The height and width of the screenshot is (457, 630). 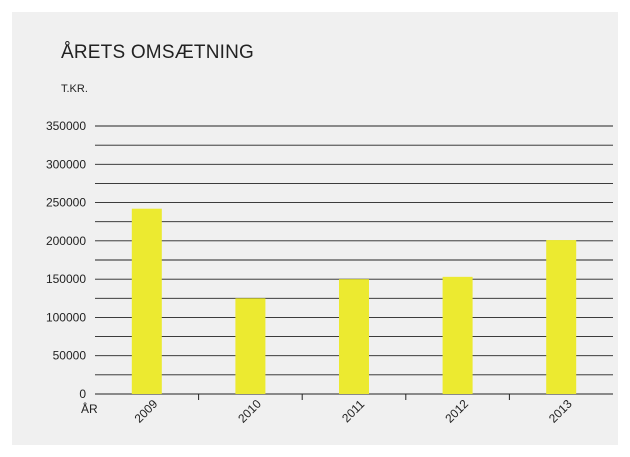 What do you see at coordinates (74, 89) in the screenshot?
I see `y-axis-label: T.KR.` at bounding box center [74, 89].